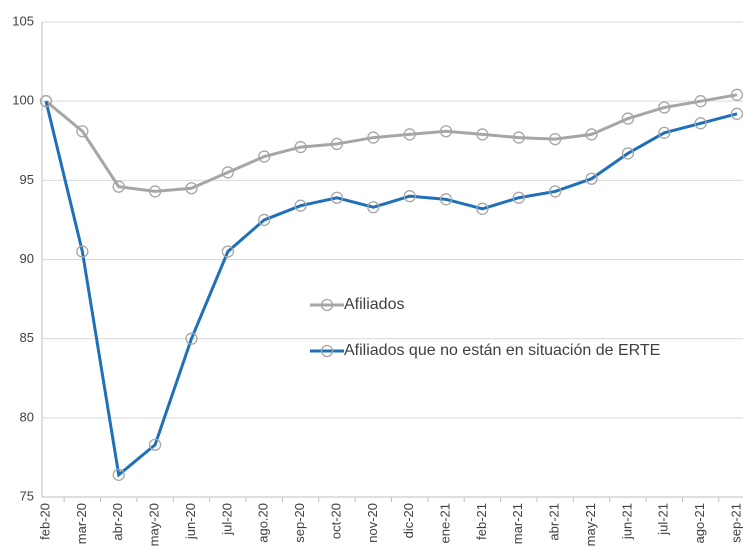 This screenshot has width=743, height=550. Describe the element at coordinates (554, 522) in the screenshot. I see `x-tick-label: abr-21` at that location.